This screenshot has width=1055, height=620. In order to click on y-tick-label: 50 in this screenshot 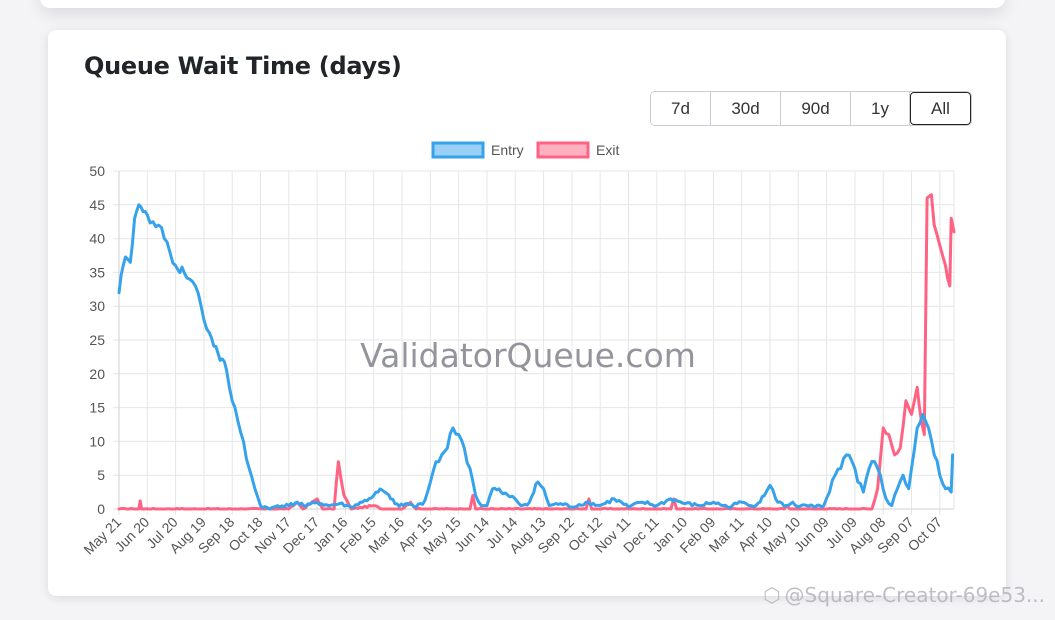, I will do `click(97, 171)`.